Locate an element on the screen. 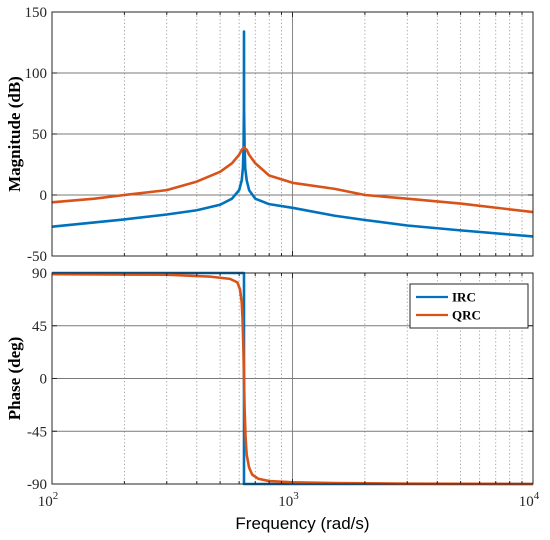  legend-label-irc: IRC is located at coordinates (464, 297).